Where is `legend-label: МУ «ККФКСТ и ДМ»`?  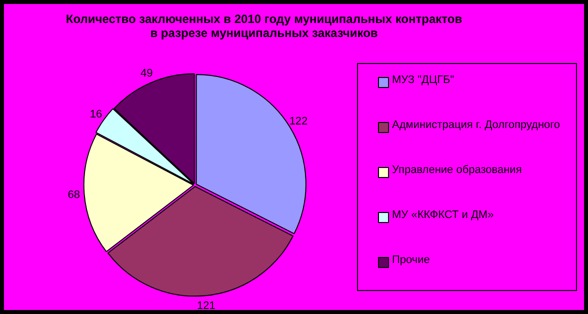 legend-label: МУ «ККФКСТ и ДМ» is located at coordinates (443, 215).